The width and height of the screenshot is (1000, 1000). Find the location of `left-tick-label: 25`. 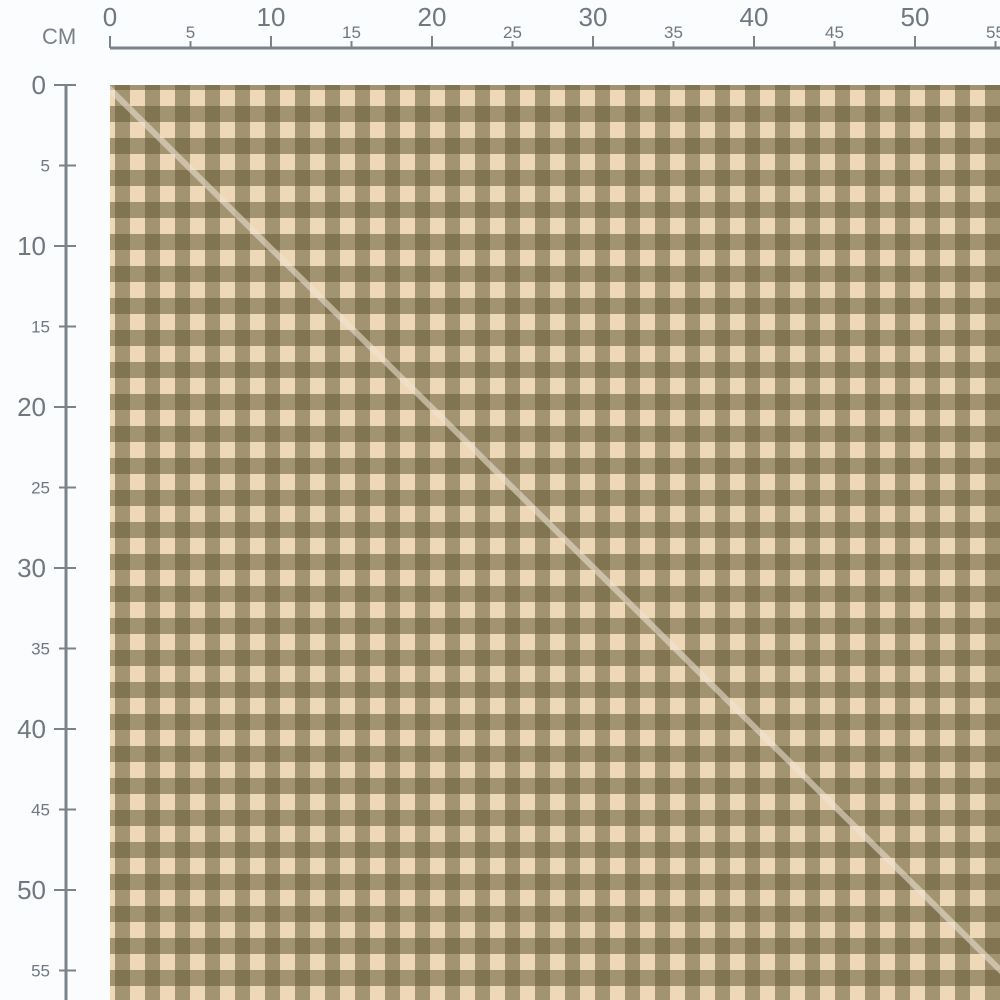

left-tick-label: 25 is located at coordinates (40, 488).